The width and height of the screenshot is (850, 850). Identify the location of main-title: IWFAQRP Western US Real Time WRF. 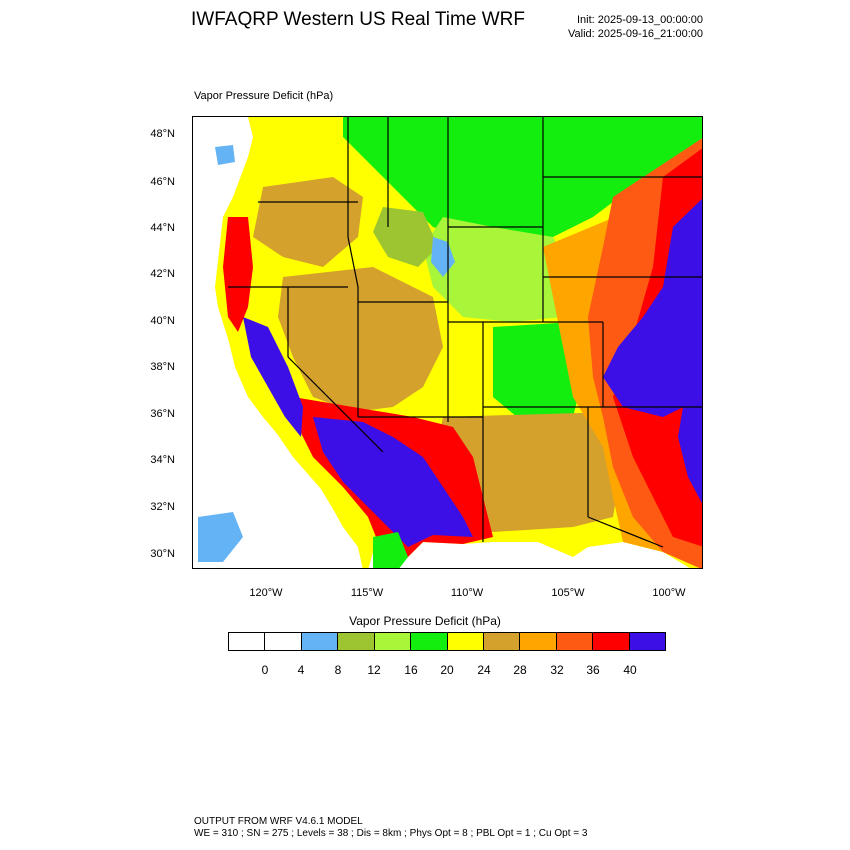
(358, 19).